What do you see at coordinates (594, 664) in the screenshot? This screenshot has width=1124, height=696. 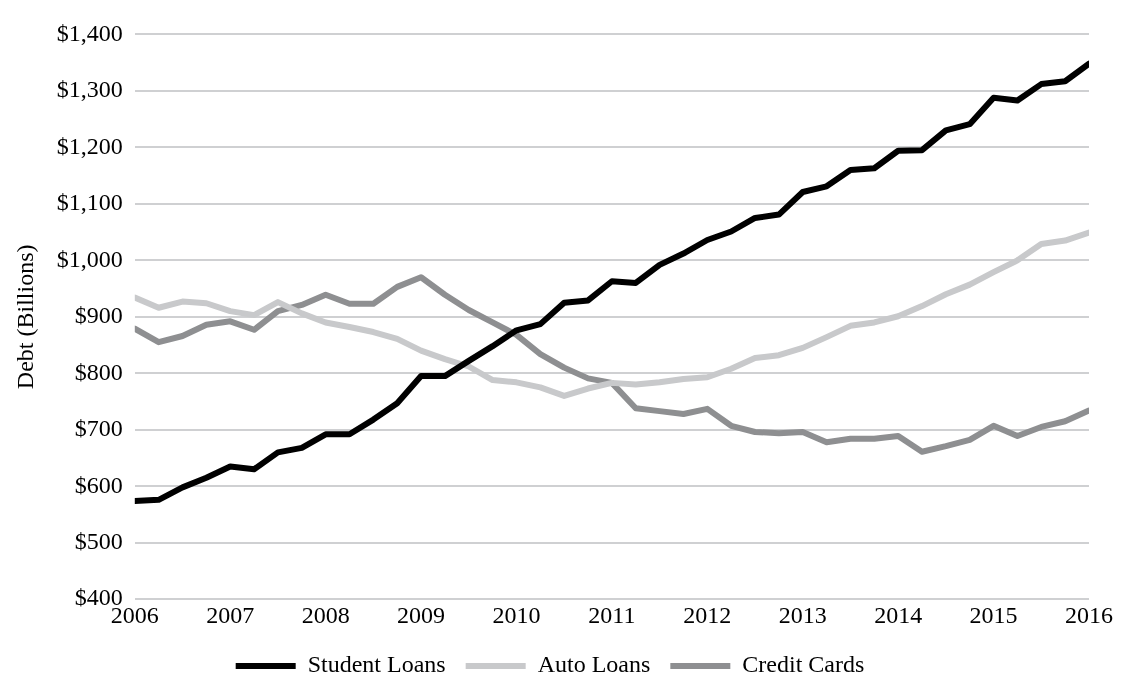 I see `legend-label: Auto Loans` at bounding box center [594, 664].